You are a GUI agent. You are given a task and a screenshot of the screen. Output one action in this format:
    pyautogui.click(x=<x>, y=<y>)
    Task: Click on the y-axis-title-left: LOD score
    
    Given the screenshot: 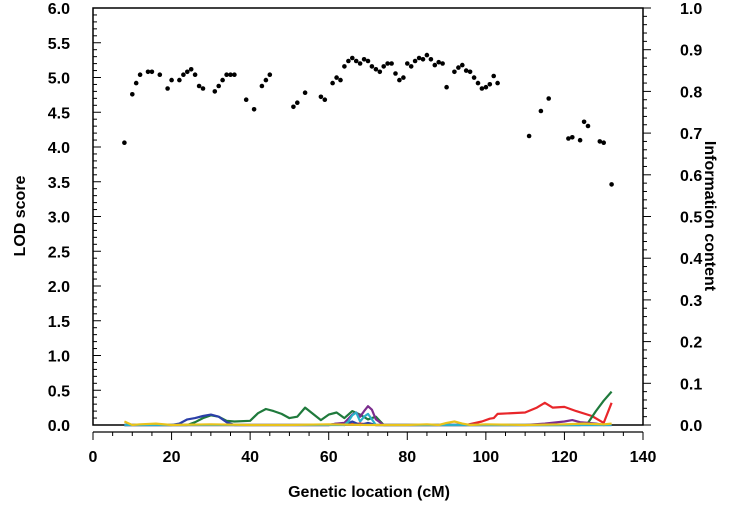 What is the action you would take?
    pyautogui.click(x=20, y=215)
    